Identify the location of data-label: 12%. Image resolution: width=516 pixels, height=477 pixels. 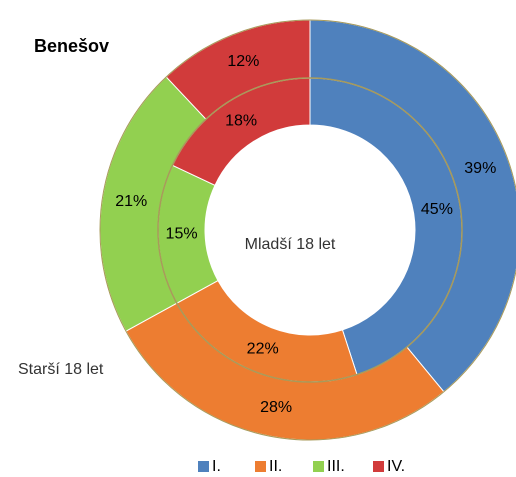
(243, 61).